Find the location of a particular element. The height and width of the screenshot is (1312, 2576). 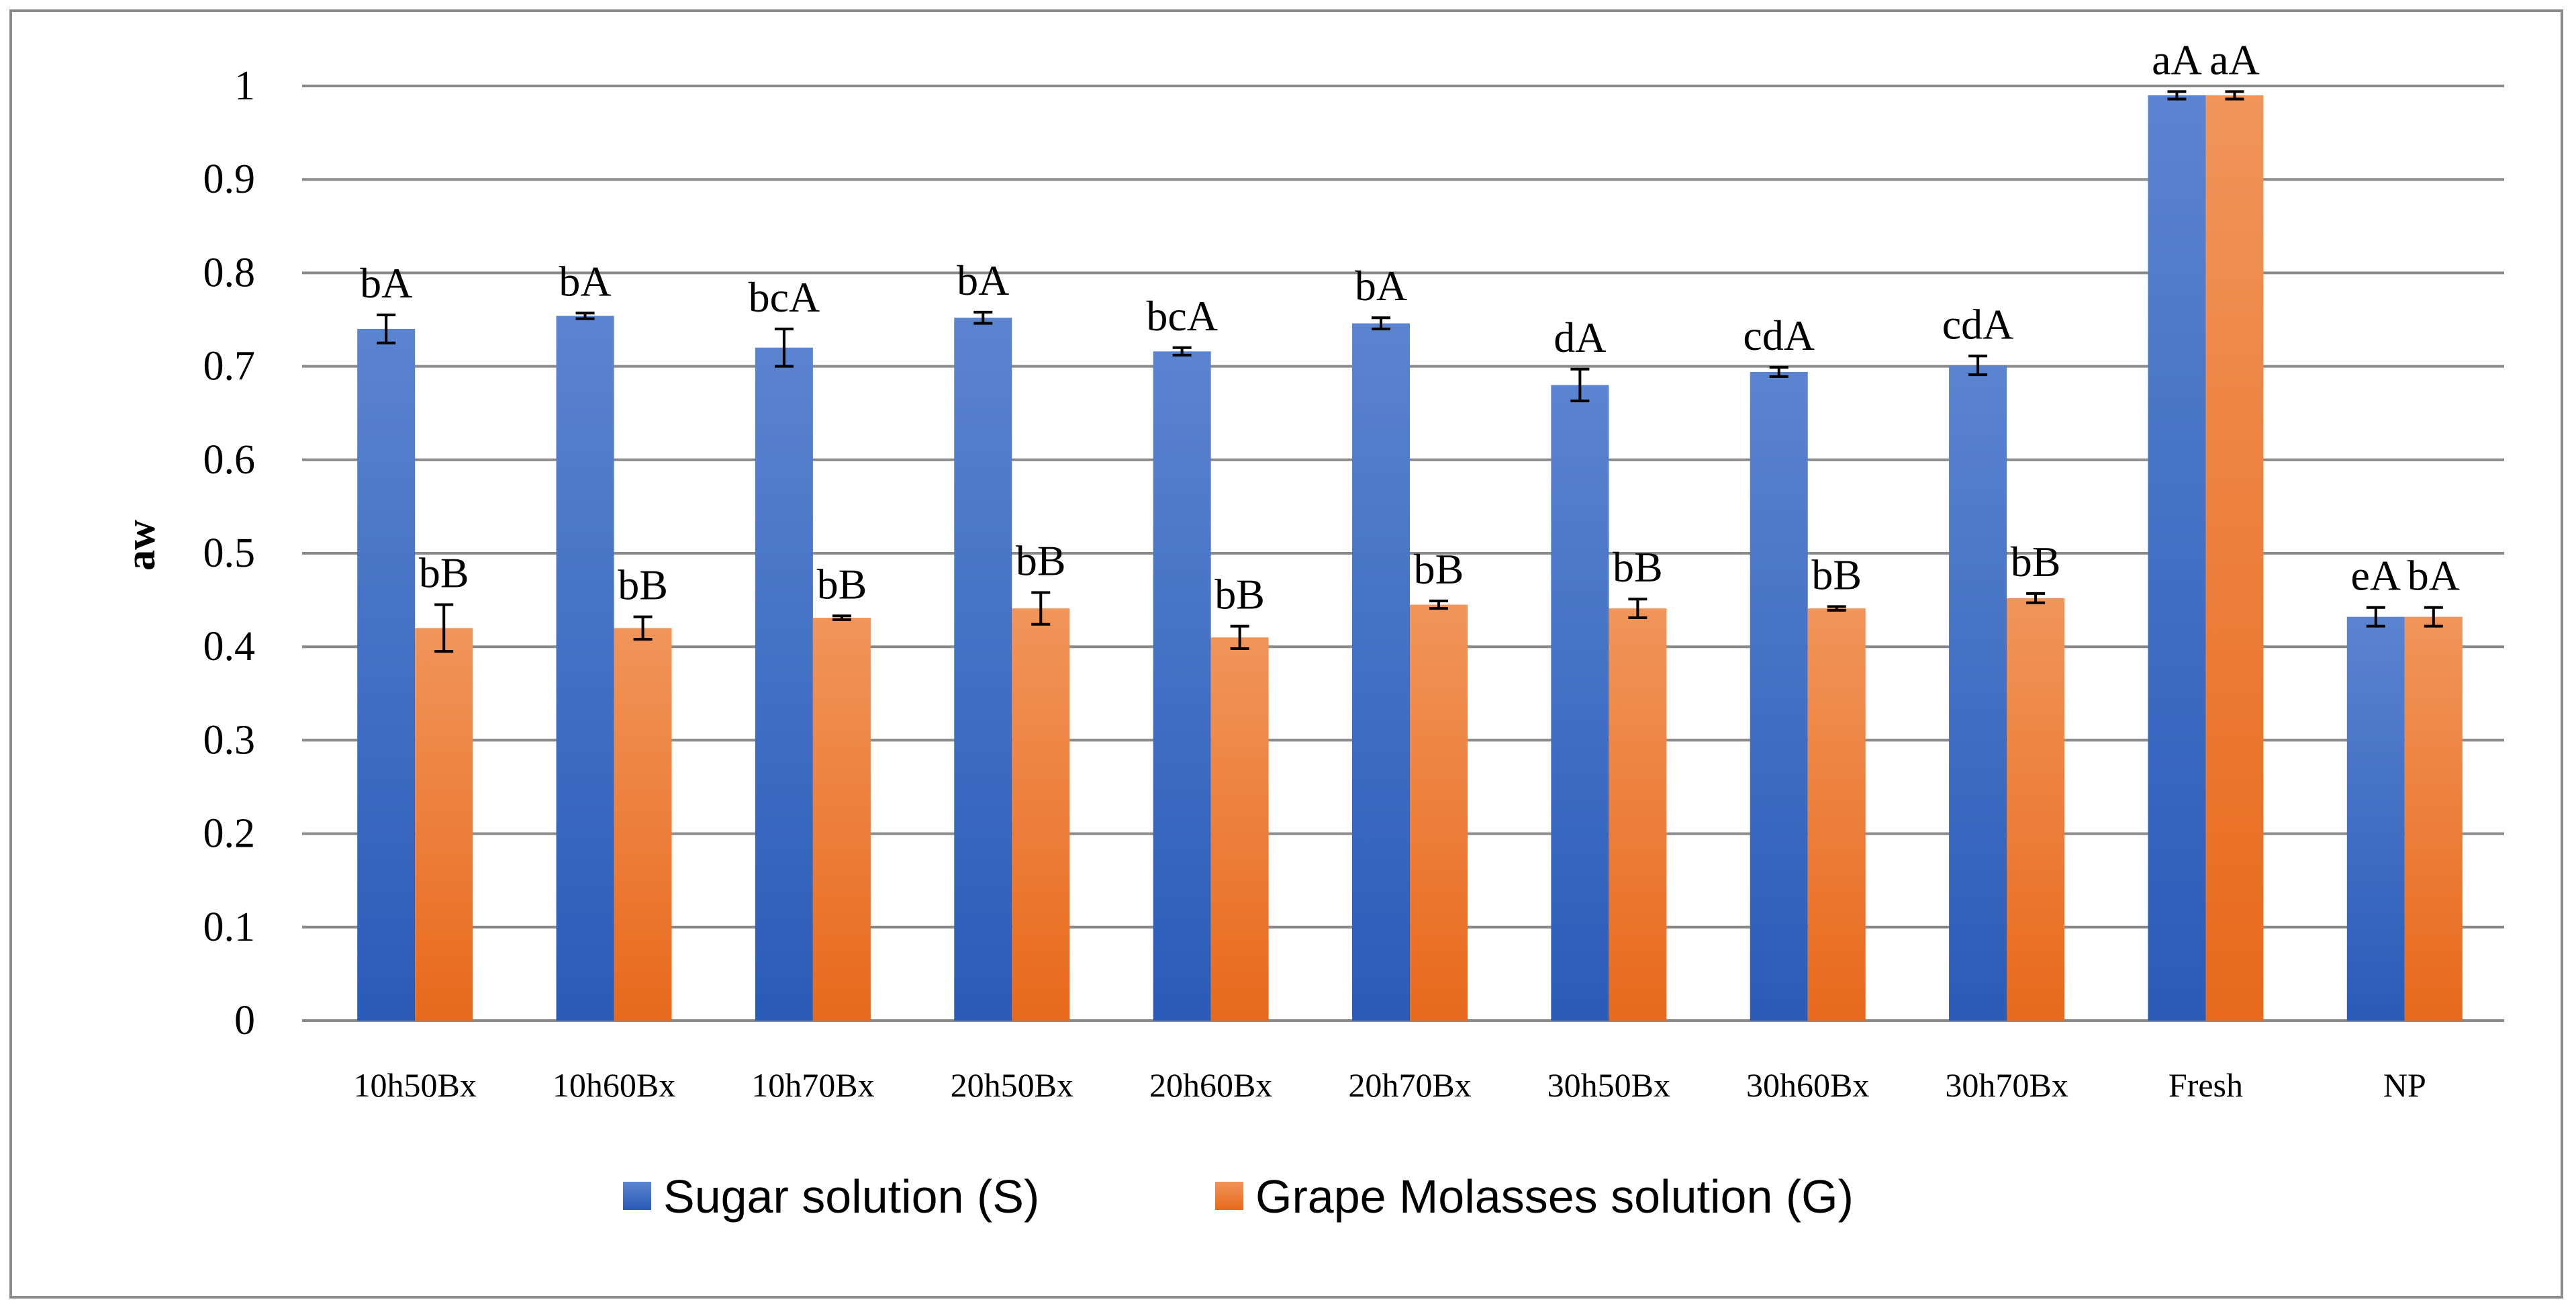

legend-label: Sugar solution (S) is located at coordinates (851, 1196).